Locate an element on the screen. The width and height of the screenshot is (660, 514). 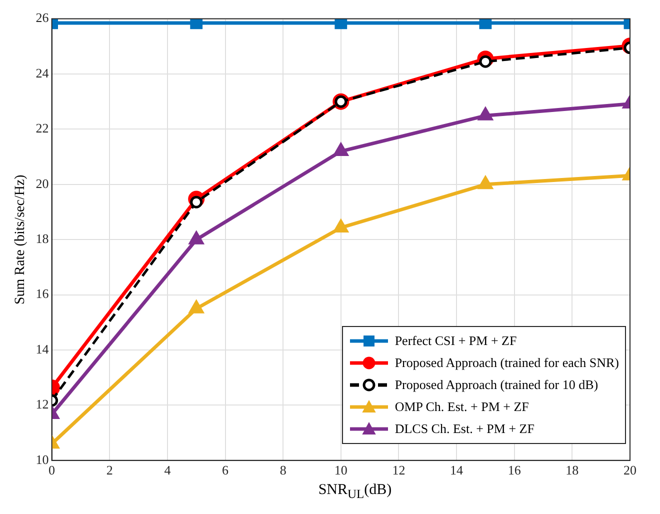
legend-label: Perfect CSI + PM + ZF is located at coordinates (455, 341).